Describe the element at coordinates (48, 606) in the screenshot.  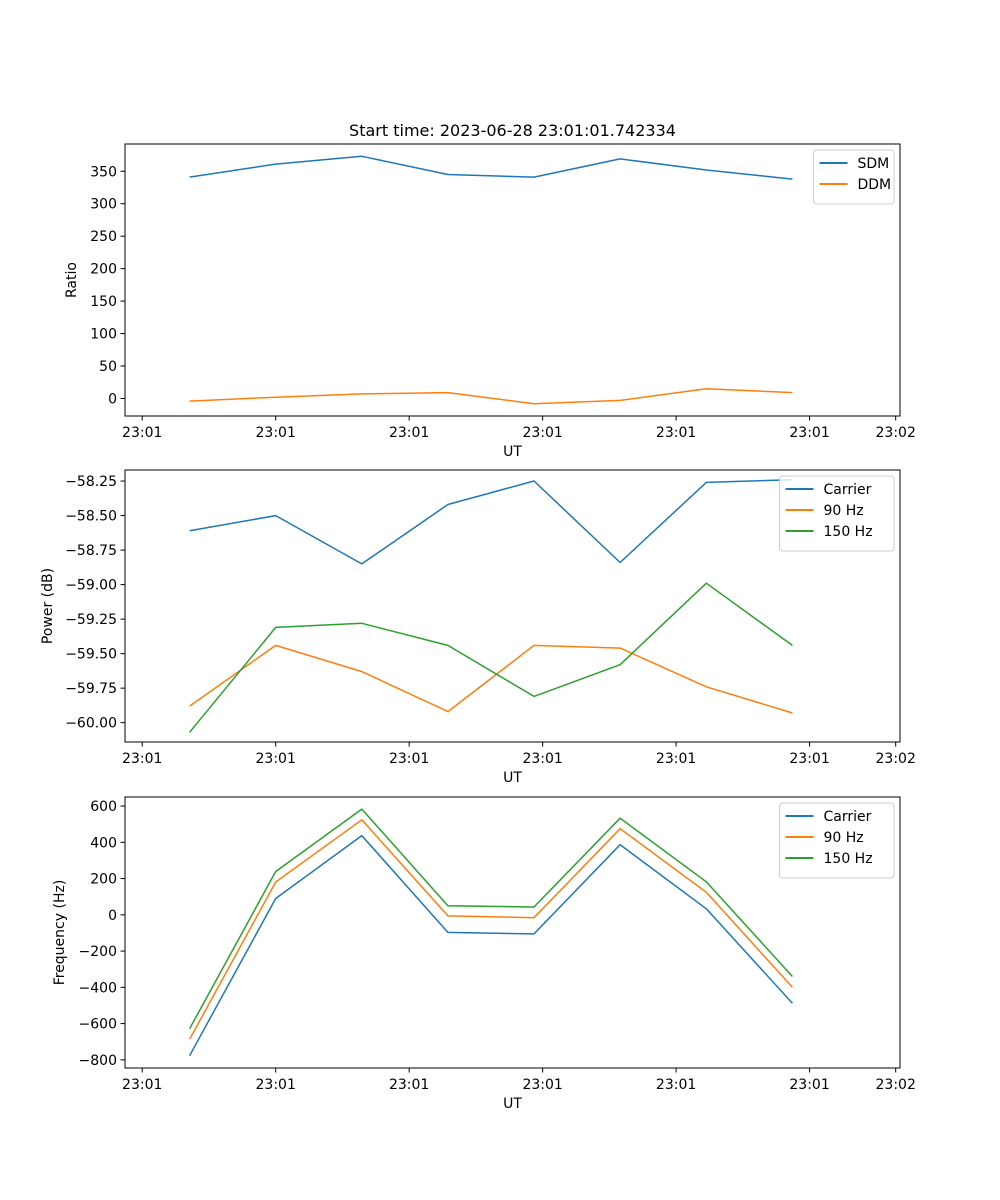
I see `y-axis-label: Power (dB)` at that location.